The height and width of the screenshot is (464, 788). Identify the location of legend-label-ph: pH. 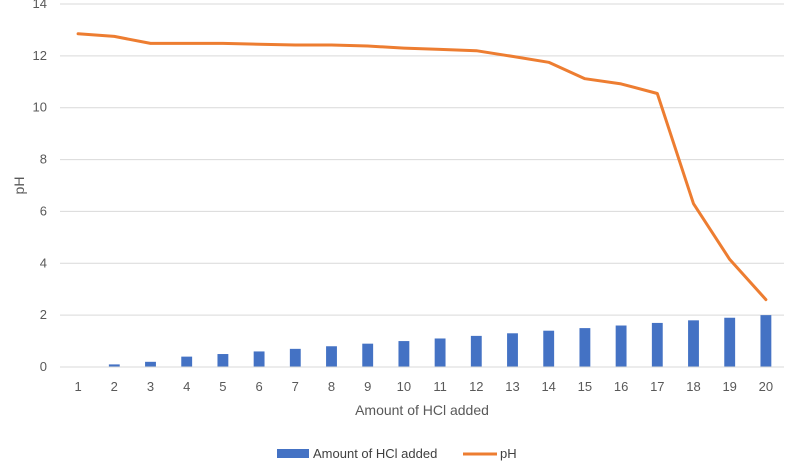
(508, 453).